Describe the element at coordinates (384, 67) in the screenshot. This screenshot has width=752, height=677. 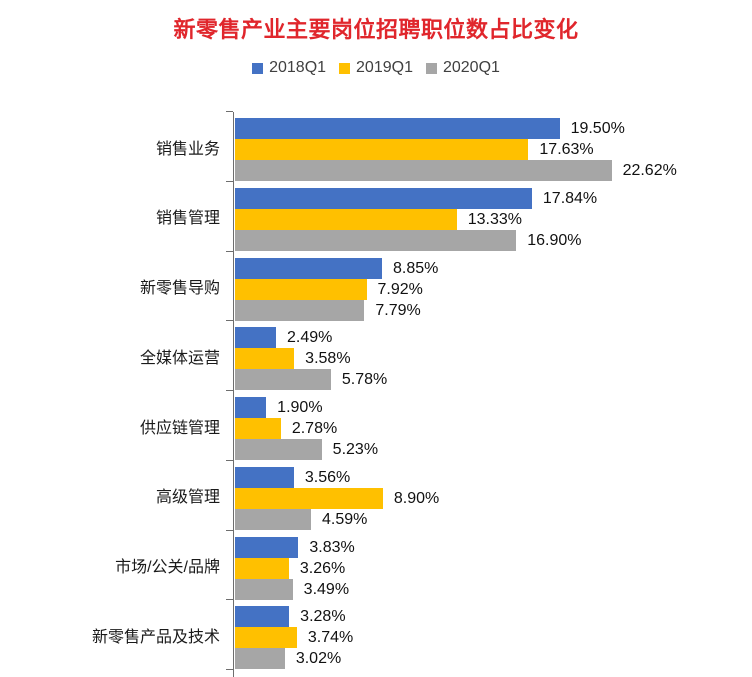
I see `legend-label: 2019Q1` at that location.